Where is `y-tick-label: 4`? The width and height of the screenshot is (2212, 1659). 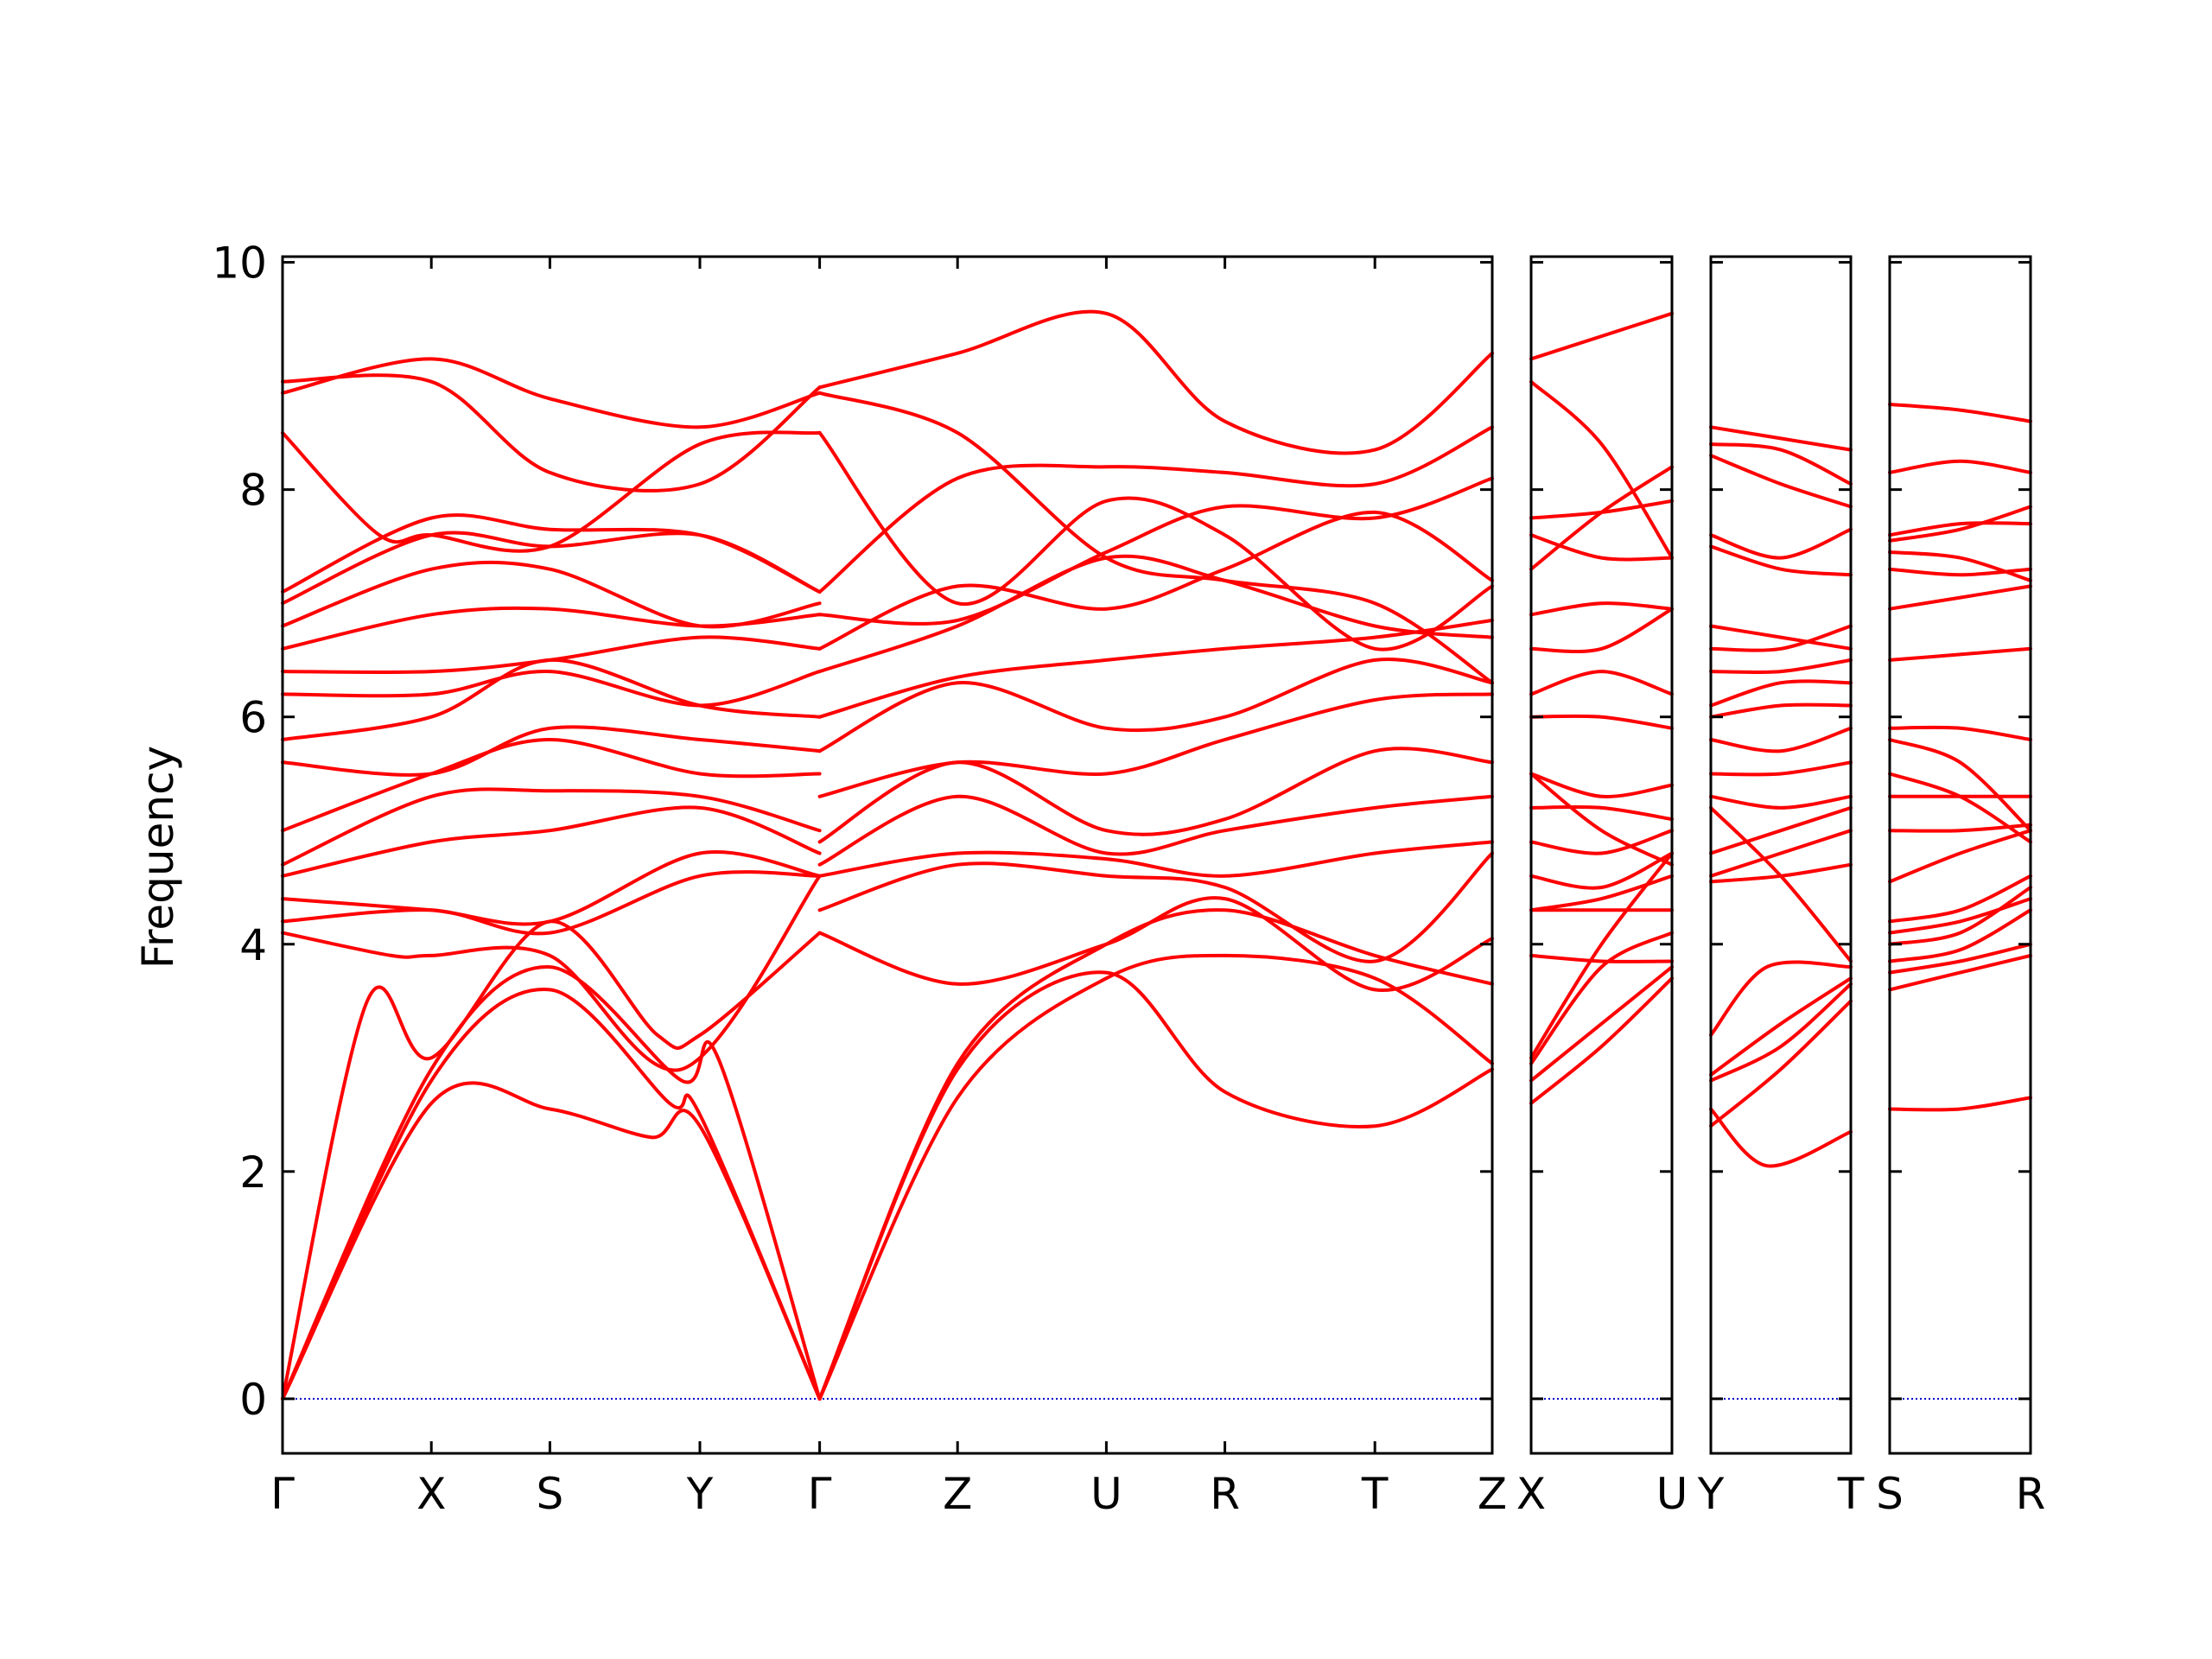
y-tick-label: 4 is located at coordinates (253, 945).